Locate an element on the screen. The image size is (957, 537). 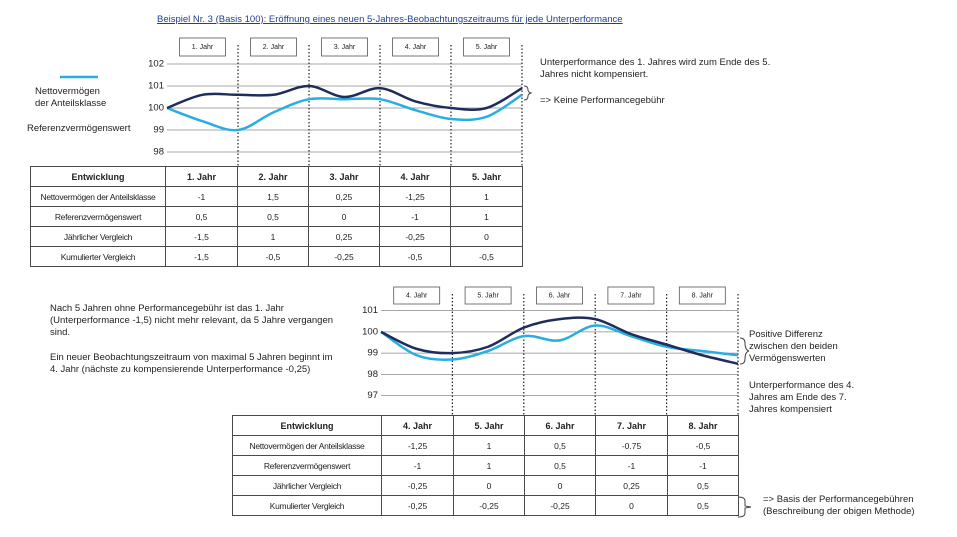
cell: -0.75 is located at coordinates (631, 445).